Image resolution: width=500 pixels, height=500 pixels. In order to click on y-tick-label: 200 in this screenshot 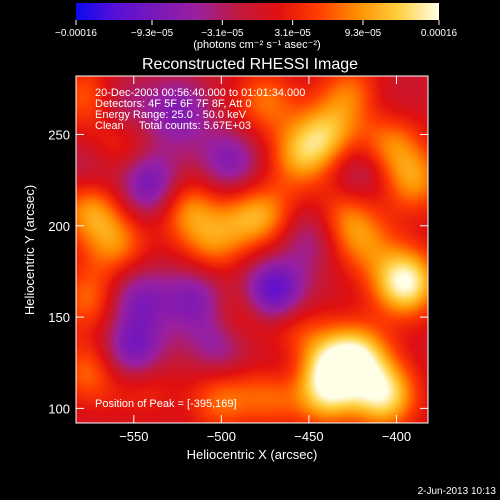, I will do `click(59, 226)`.